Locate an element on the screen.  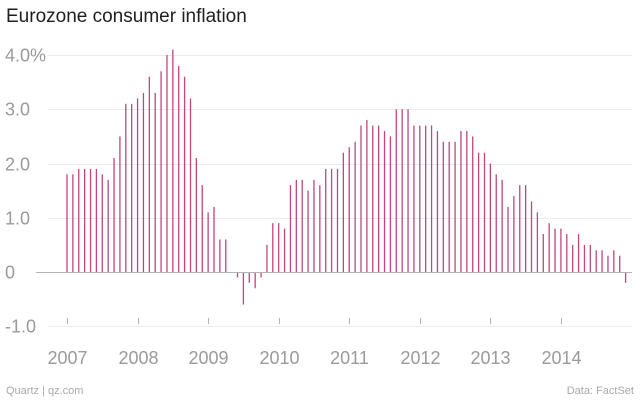
y-tick-label: 0 is located at coordinates (10, 273).